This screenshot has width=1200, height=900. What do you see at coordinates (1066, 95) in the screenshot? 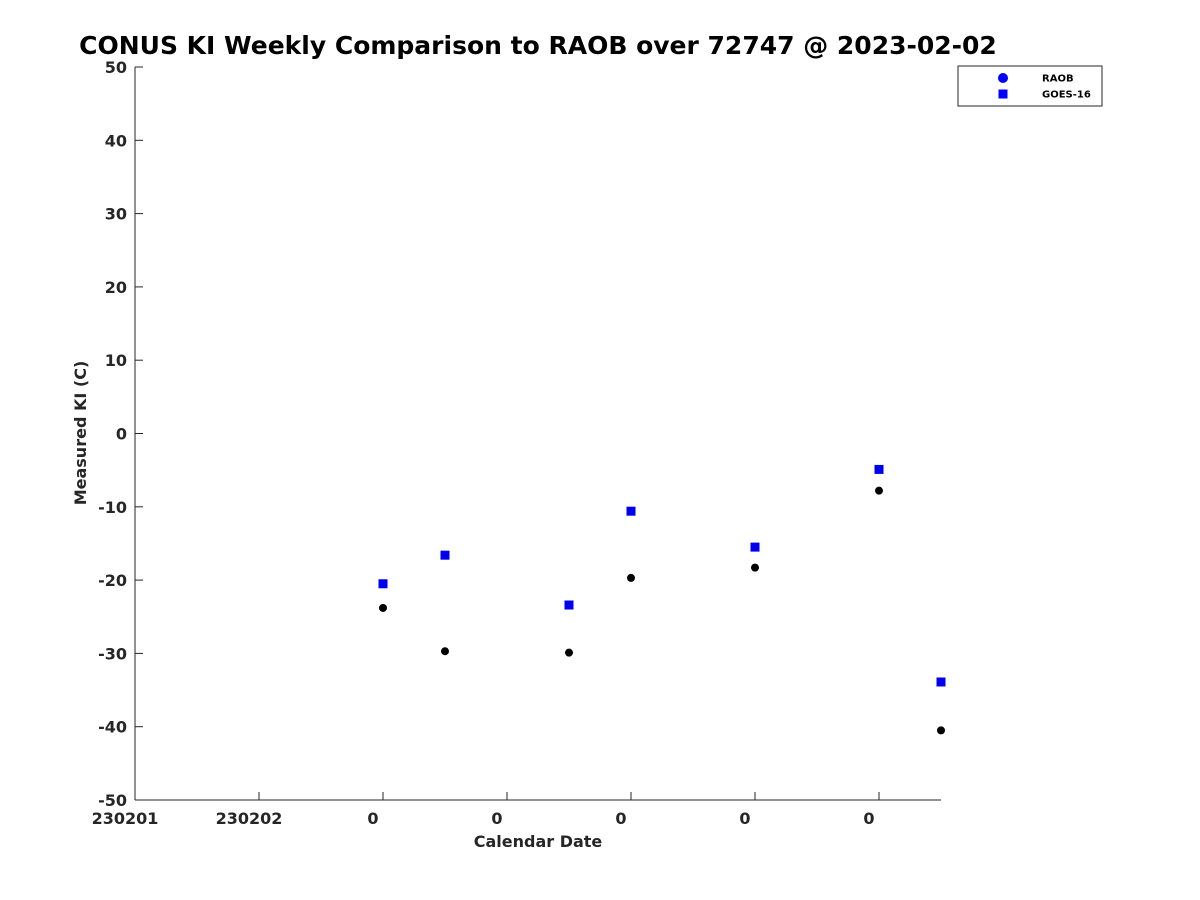
I see `legend-label-goes16: GOES-16` at bounding box center [1066, 95].